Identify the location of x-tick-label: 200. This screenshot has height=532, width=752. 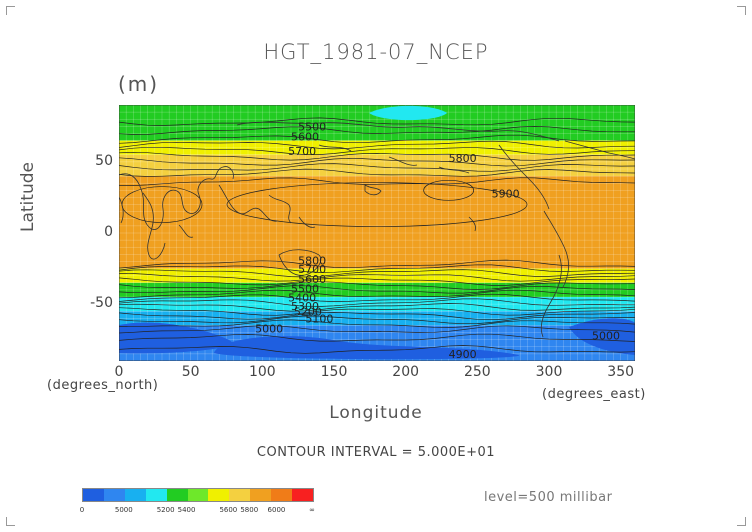
(406, 372).